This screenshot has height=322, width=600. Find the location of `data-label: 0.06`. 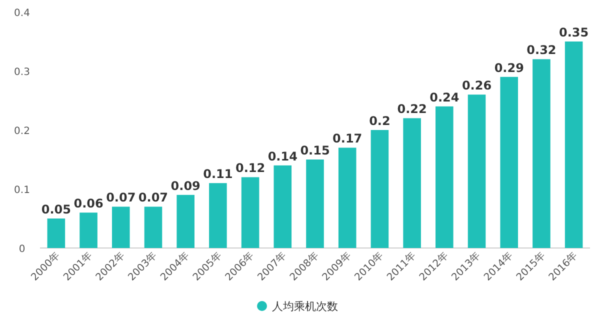

data-label: 0.06 is located at coordinates (89, 203).